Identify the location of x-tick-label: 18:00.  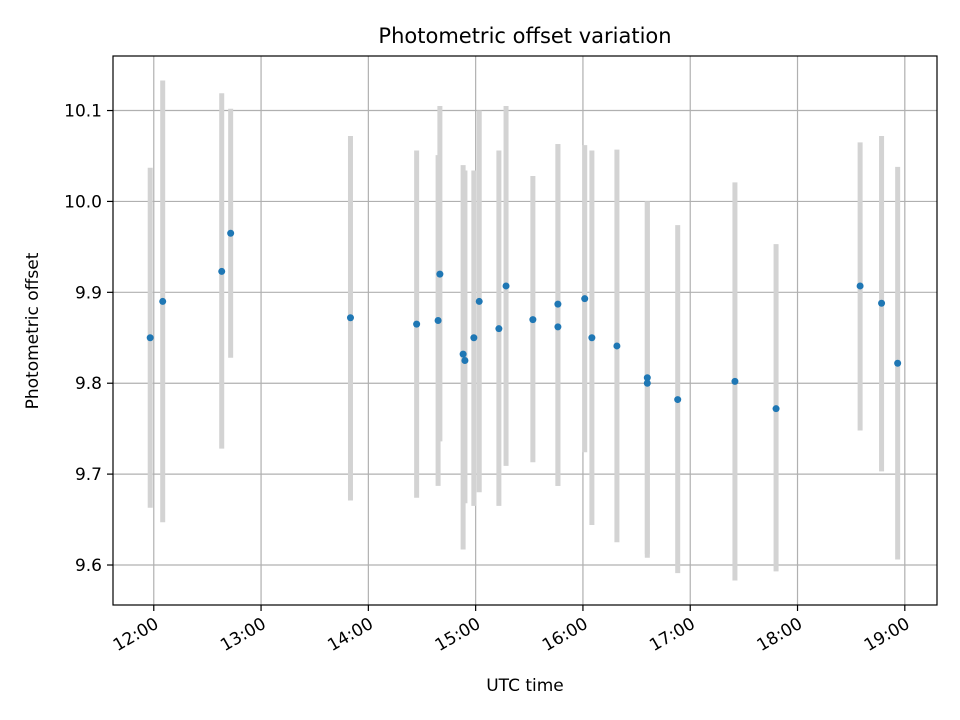
(780, 635).